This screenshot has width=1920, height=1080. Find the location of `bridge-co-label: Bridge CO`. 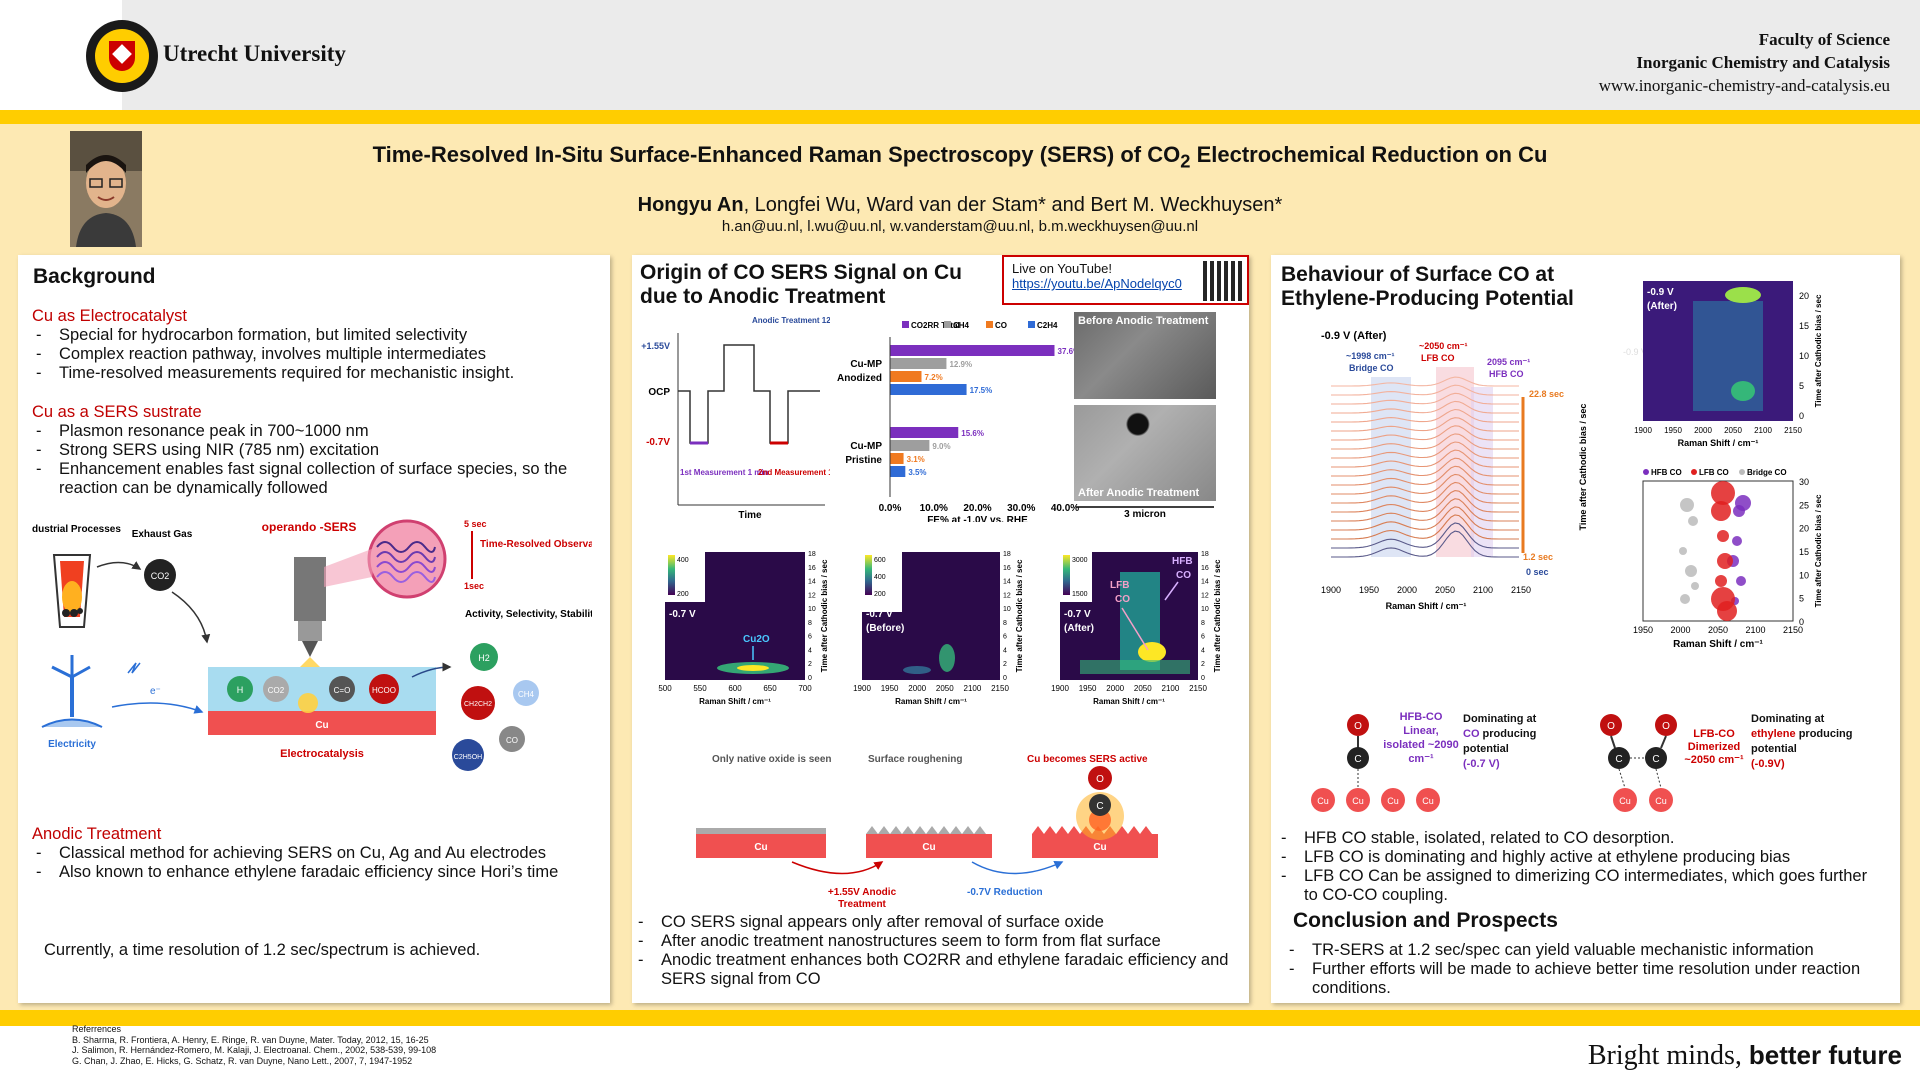

bridge-co-label: Bridge CO is located at coordinates (1371, 368).